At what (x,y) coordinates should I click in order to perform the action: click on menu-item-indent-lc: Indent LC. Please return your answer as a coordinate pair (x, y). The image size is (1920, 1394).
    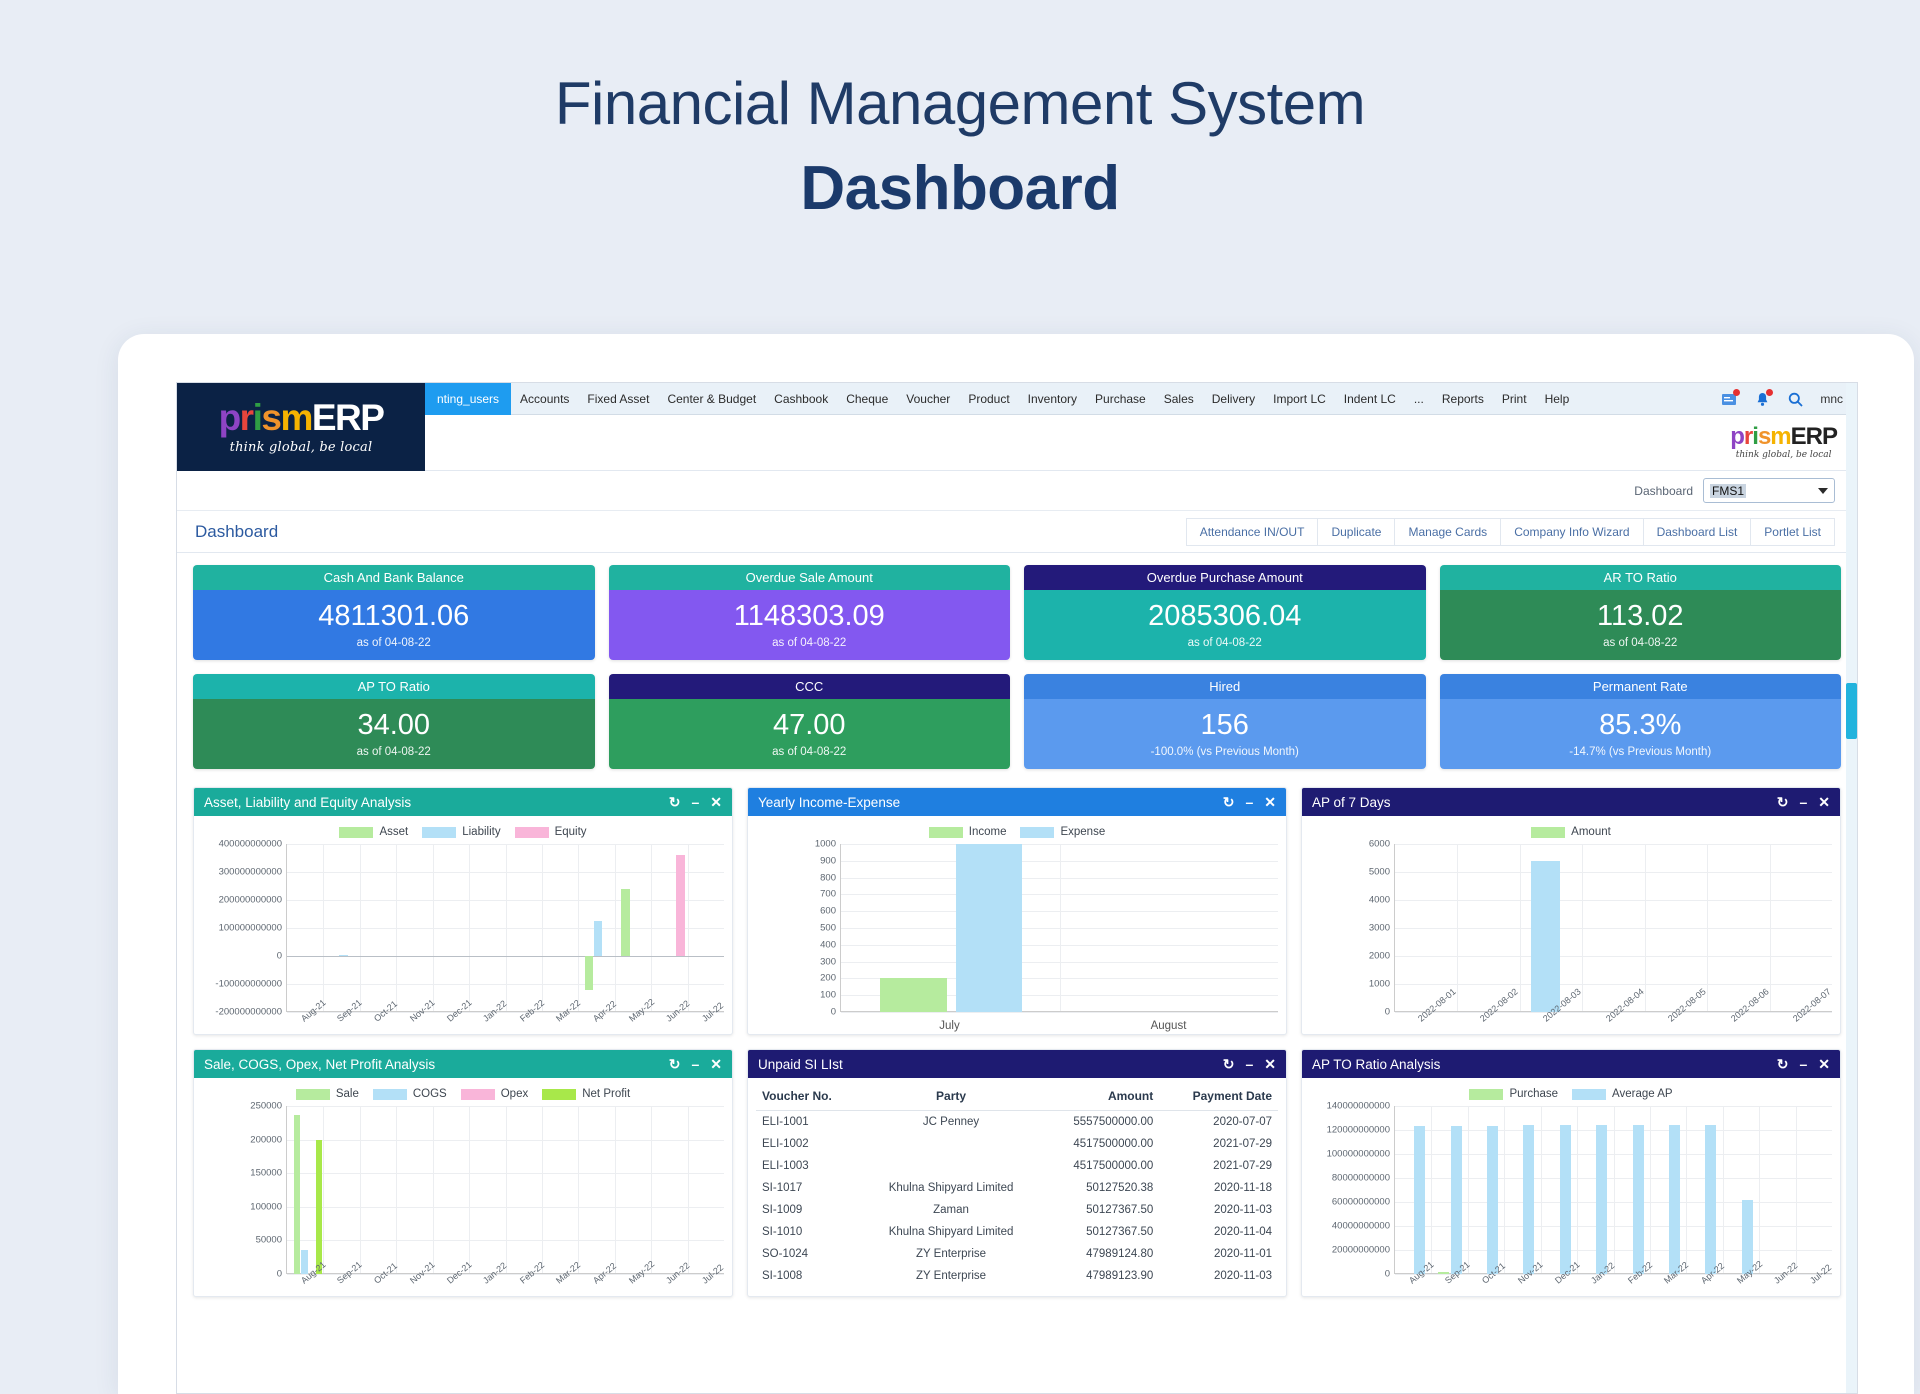
    Looking at the image, I should click on (1369, 399).